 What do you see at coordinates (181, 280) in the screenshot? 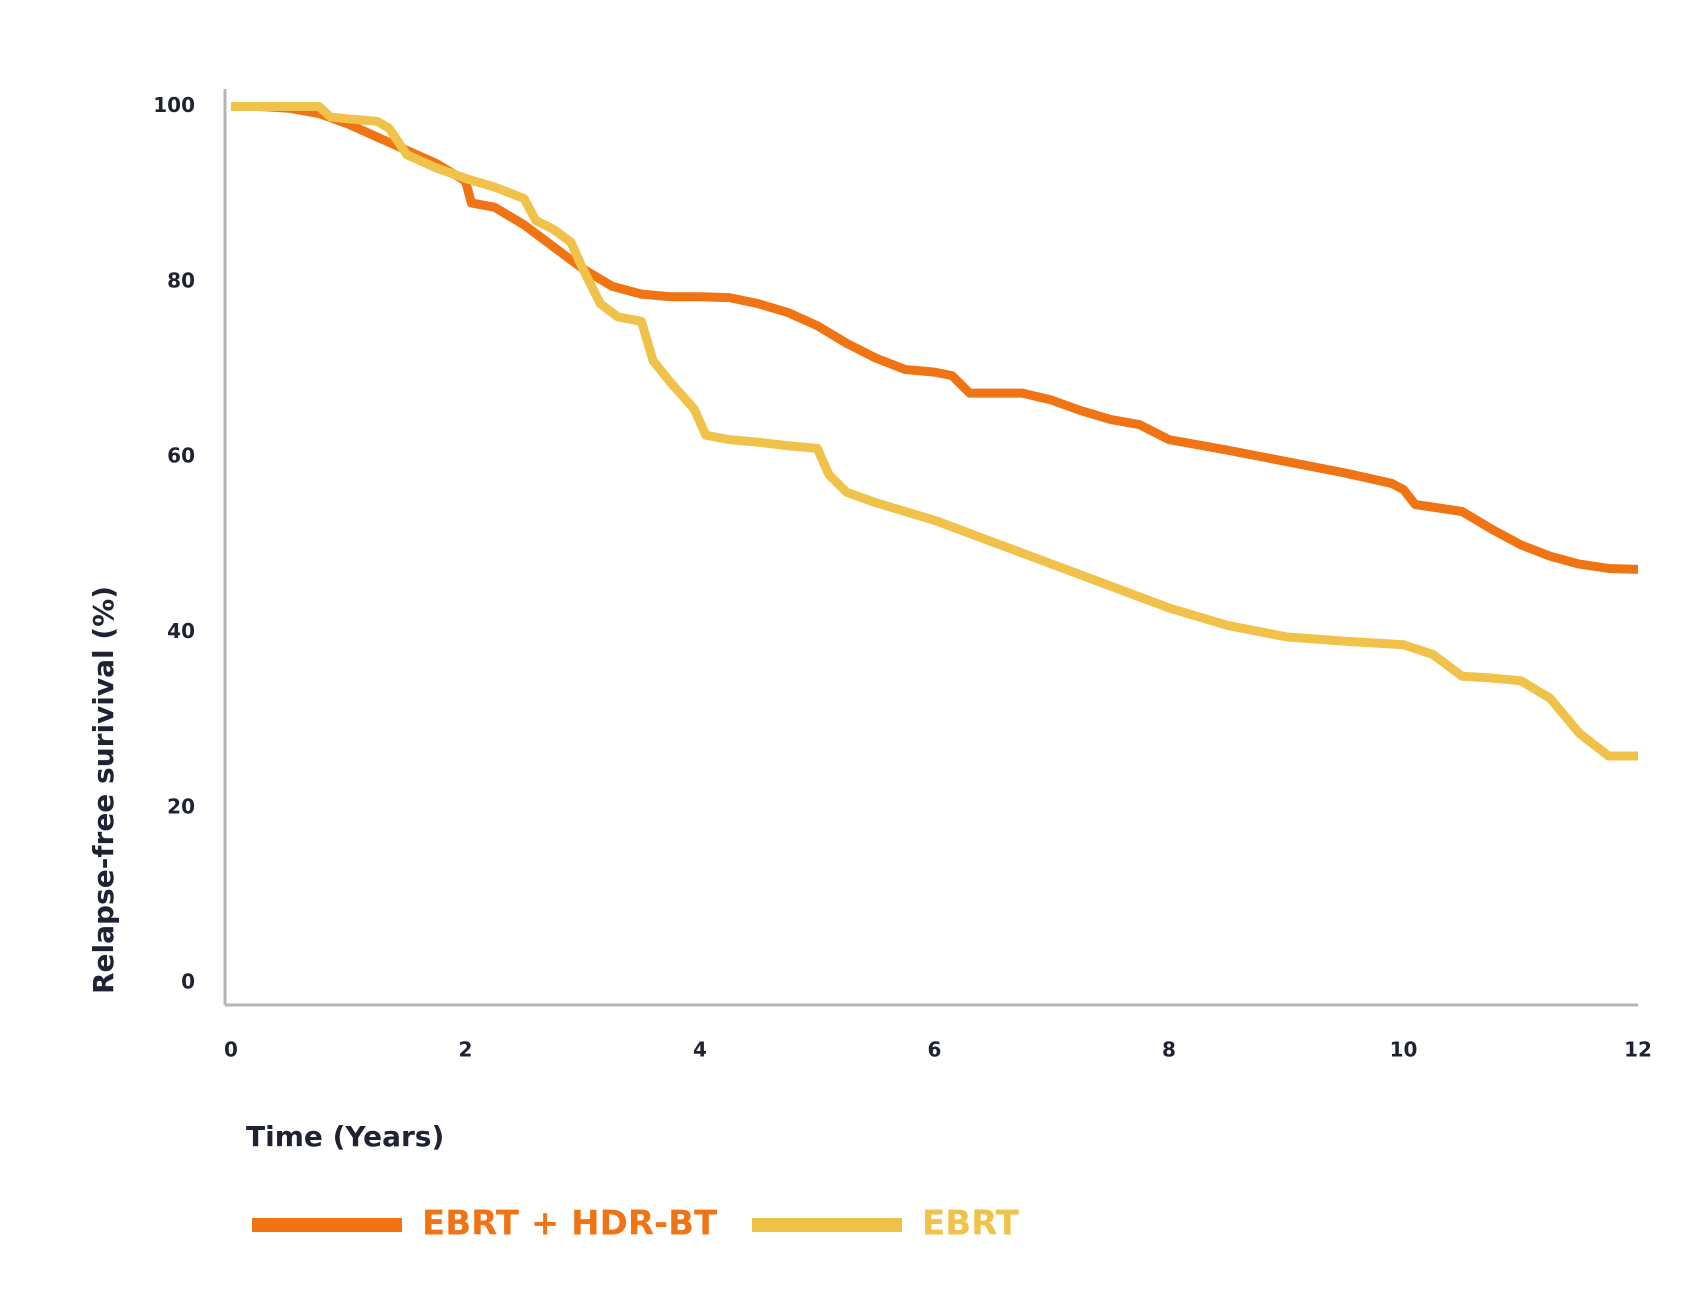
I see `y-tick-label: 80` at bounding box center [181, 280].